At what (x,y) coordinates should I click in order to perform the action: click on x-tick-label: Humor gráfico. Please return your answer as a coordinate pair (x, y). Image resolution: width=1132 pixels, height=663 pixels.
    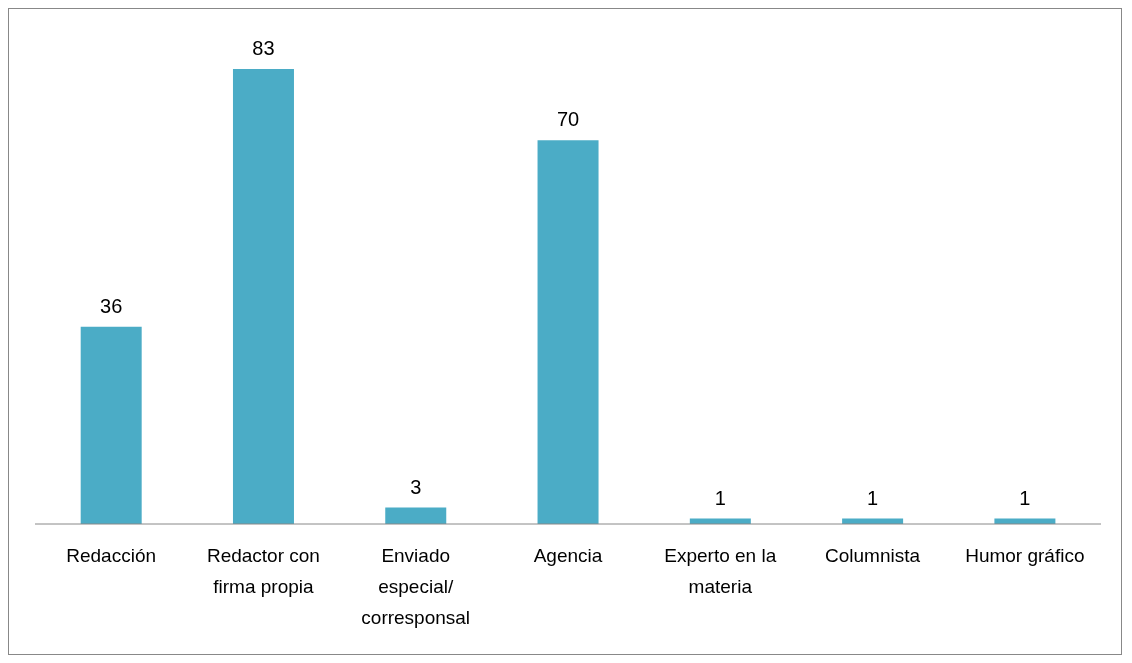
    Looking at the image, I should click on (1025, 555).